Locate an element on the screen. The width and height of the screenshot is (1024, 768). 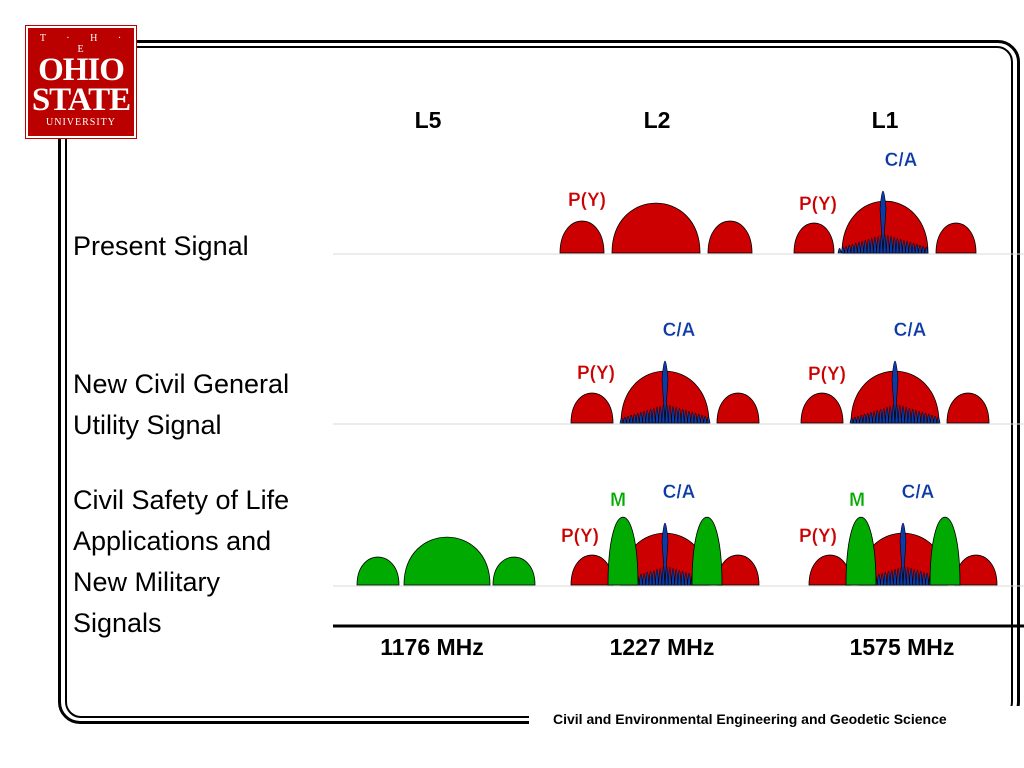
ohio-state-logo: T · H · E OHIO STATE UNIVERSITY is located at coordinates (81, 82).